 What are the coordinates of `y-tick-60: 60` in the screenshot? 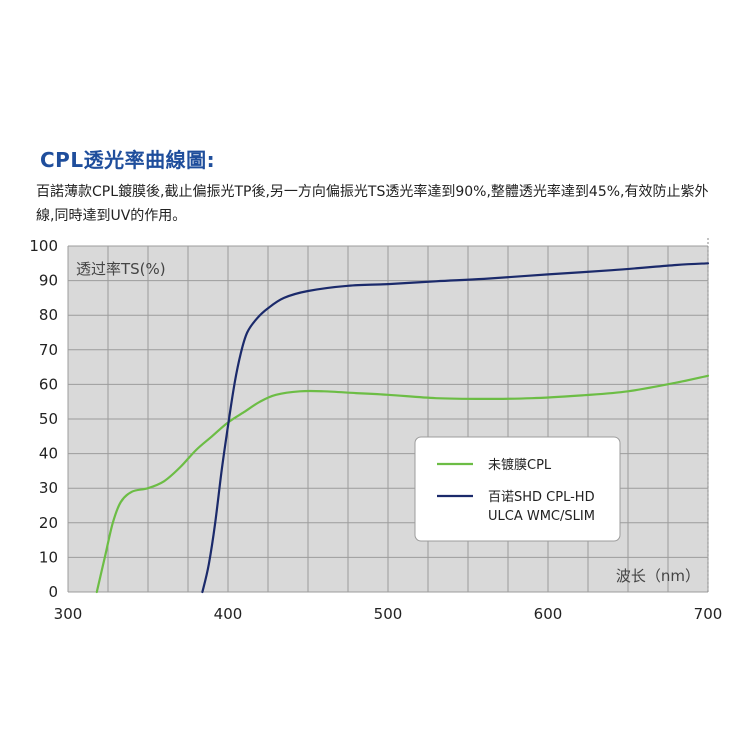 It's located at (48, 384).